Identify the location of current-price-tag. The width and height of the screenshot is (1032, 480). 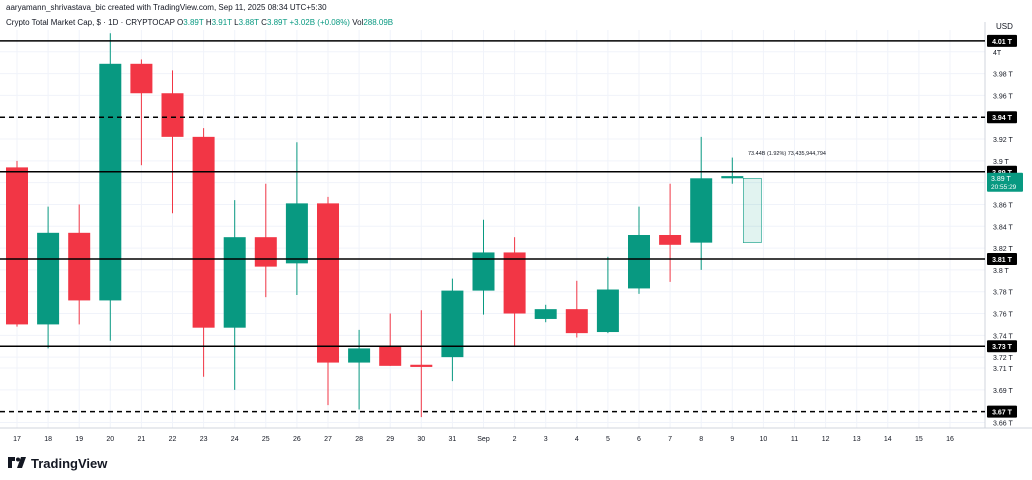
(1005, 182).